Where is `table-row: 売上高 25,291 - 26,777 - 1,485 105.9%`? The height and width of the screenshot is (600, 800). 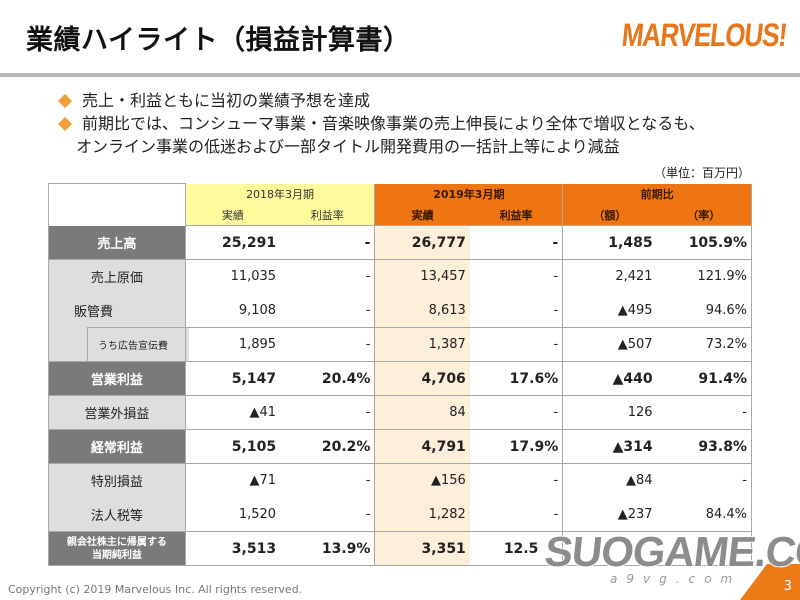
table-row: 売上高 25,291 - 26,777 - 1,485 105.9% is located at coordinates (400, 242).